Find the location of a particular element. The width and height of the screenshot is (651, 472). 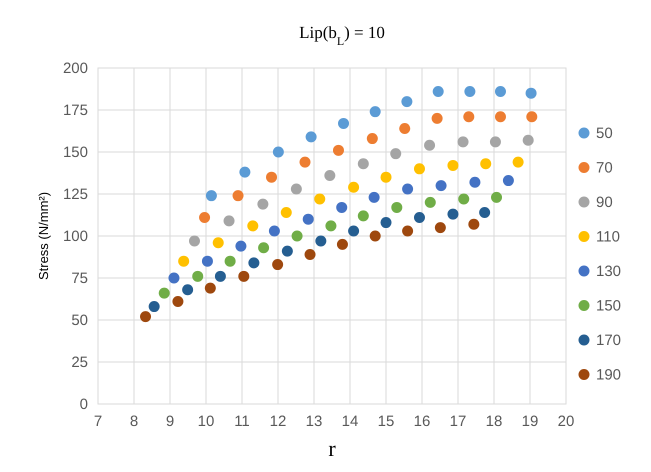

y-tick-label: 175 is located at coordinates (75, 110).